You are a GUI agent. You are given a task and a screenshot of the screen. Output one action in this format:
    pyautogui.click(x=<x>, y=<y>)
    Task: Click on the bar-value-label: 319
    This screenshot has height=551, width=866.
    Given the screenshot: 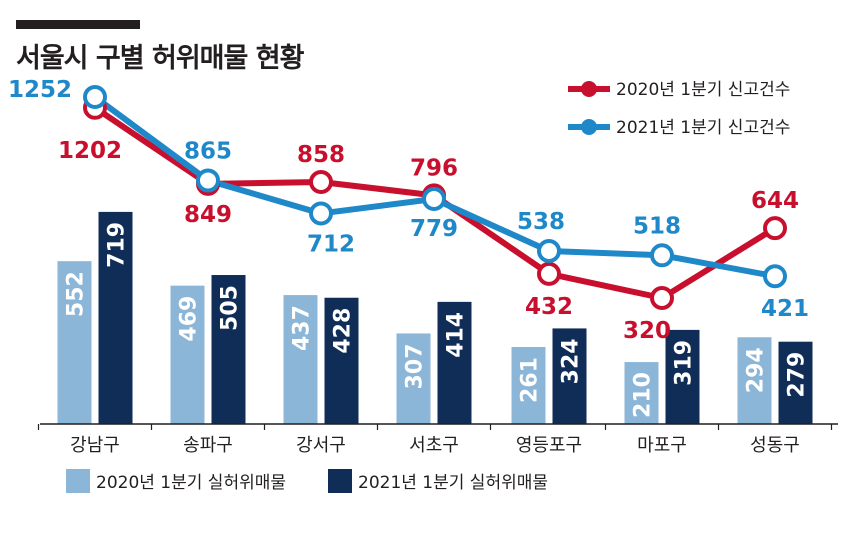 What is the action you would take?
    pyautogui.click(x=684, y=363)
    